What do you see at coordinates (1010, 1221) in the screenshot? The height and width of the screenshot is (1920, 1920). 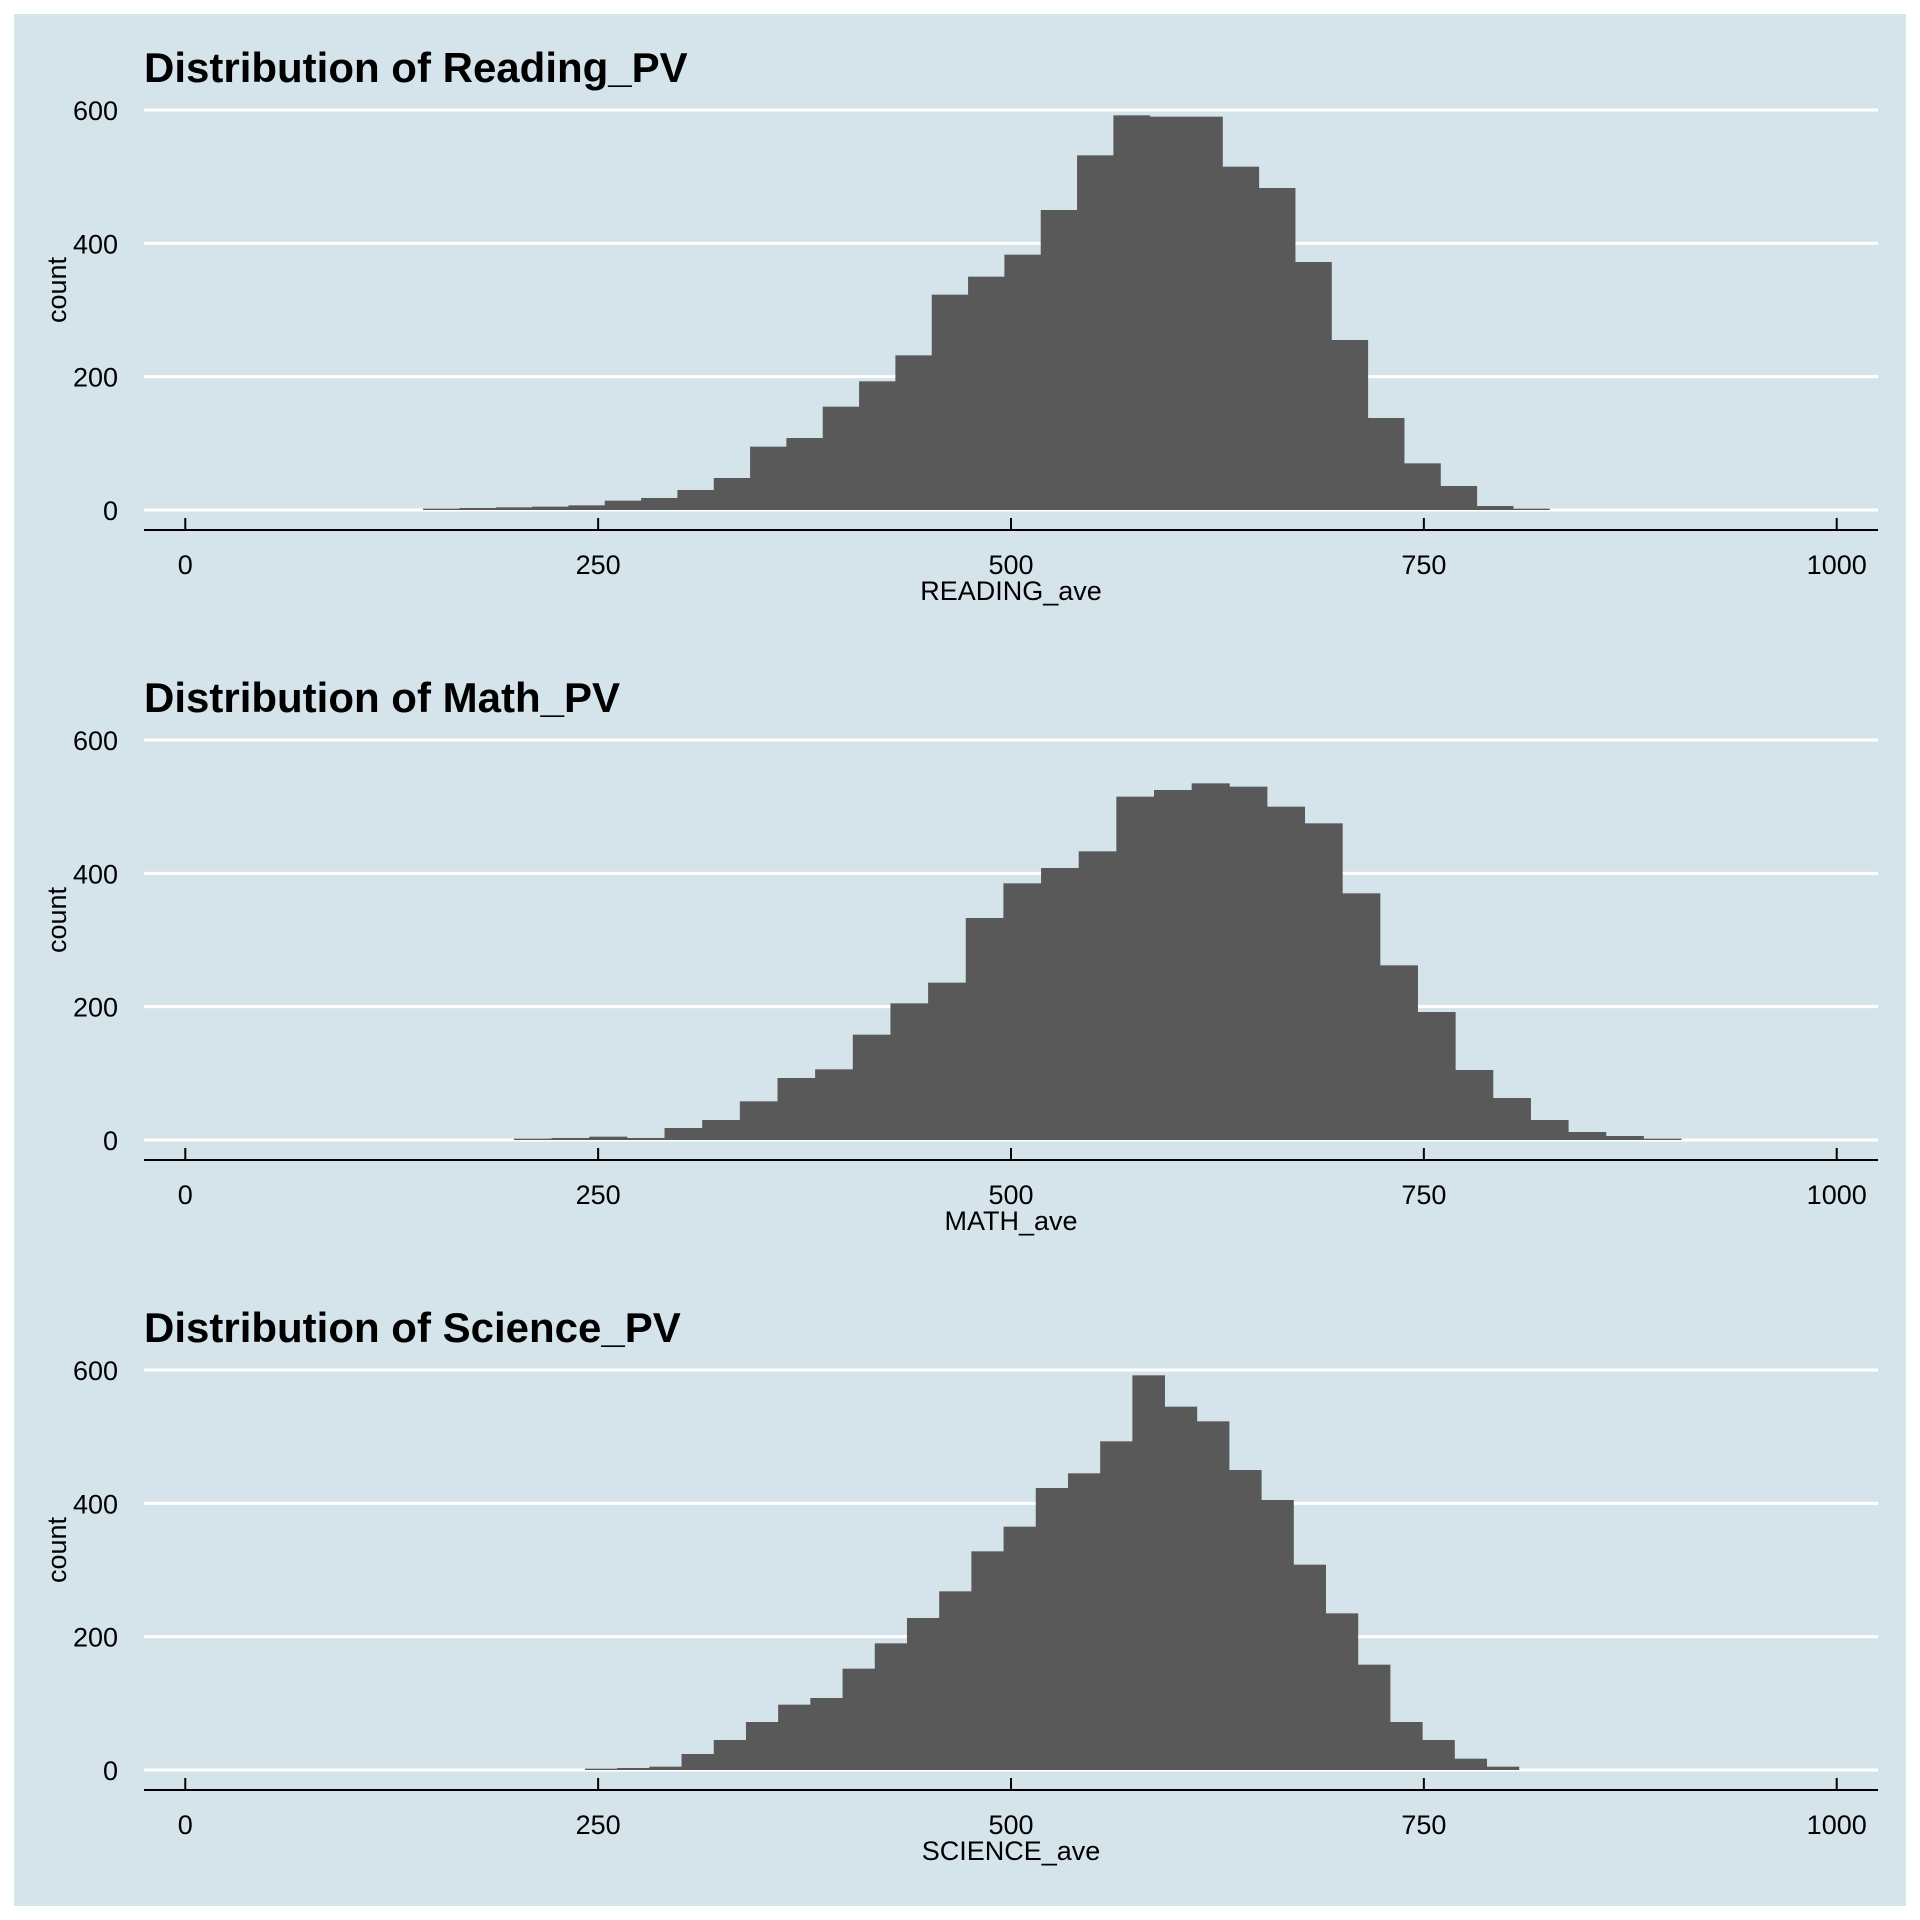 I see `x-axis-title: MATH_ave` at bounding box center [1010, 1221].